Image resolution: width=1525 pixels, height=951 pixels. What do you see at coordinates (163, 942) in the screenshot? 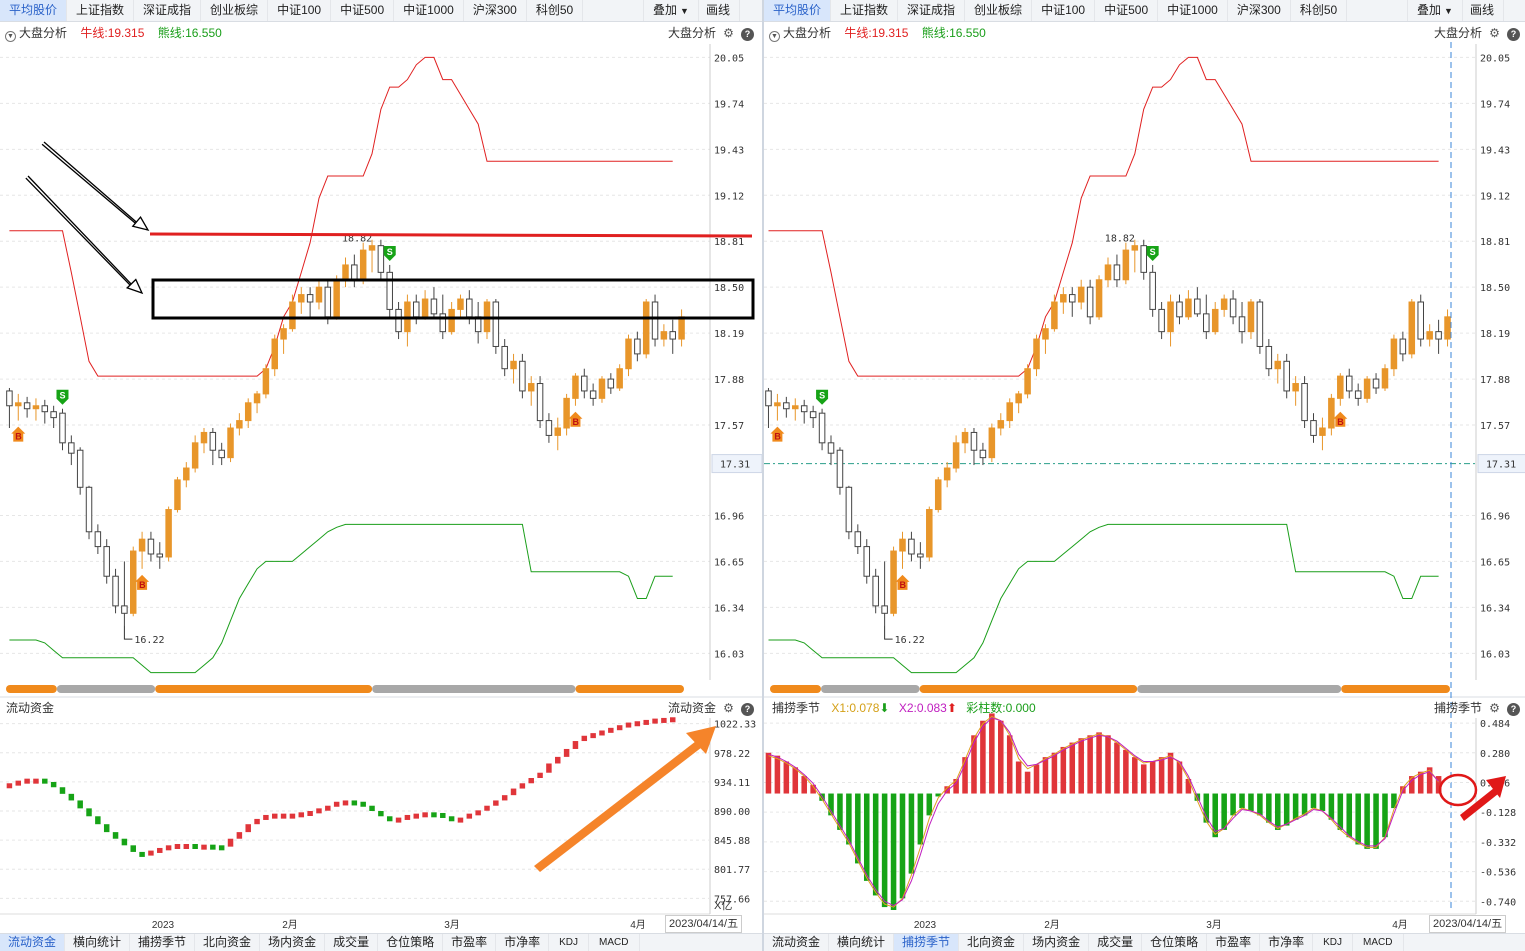
I see `left-btab-fishing: 捕捞季节` at bounding box center [163, 942].